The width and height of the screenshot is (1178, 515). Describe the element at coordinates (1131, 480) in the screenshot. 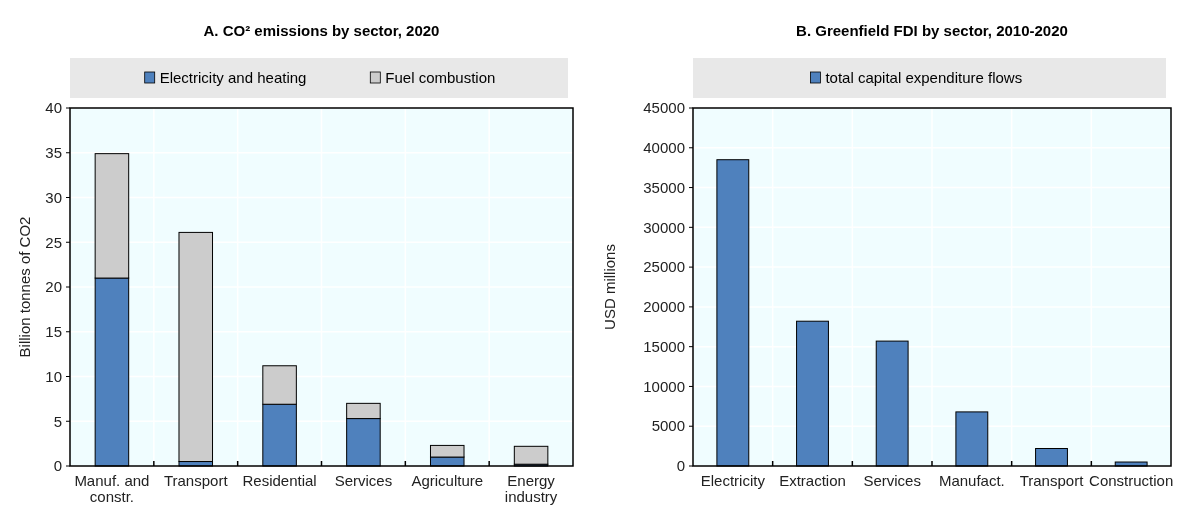

I see `x-tick-label: Construction` at that location.